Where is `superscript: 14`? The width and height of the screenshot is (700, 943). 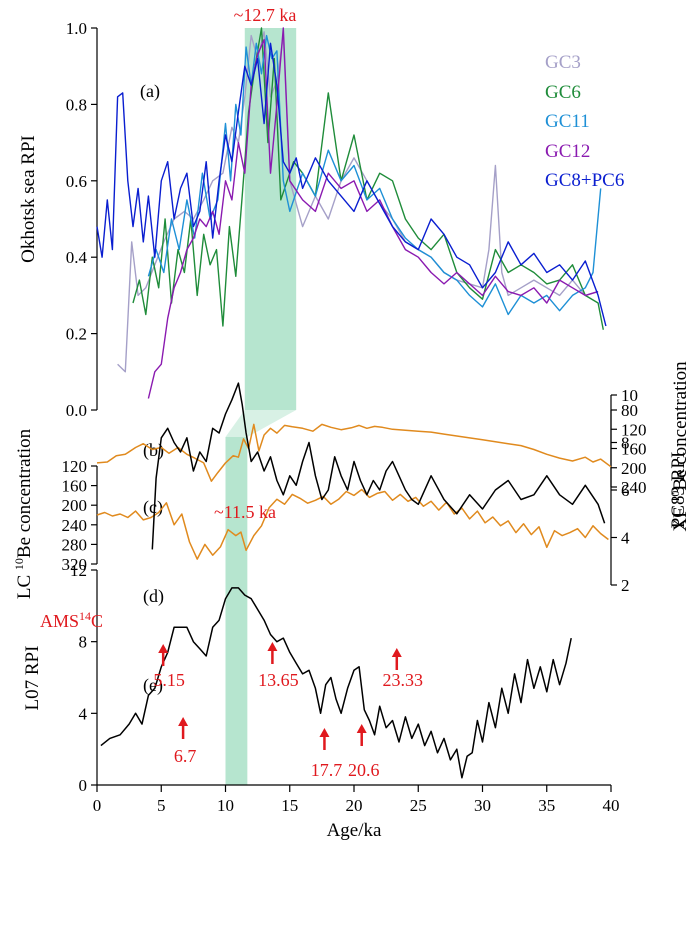
superscript: 14 is located at coordinates (85, 616).